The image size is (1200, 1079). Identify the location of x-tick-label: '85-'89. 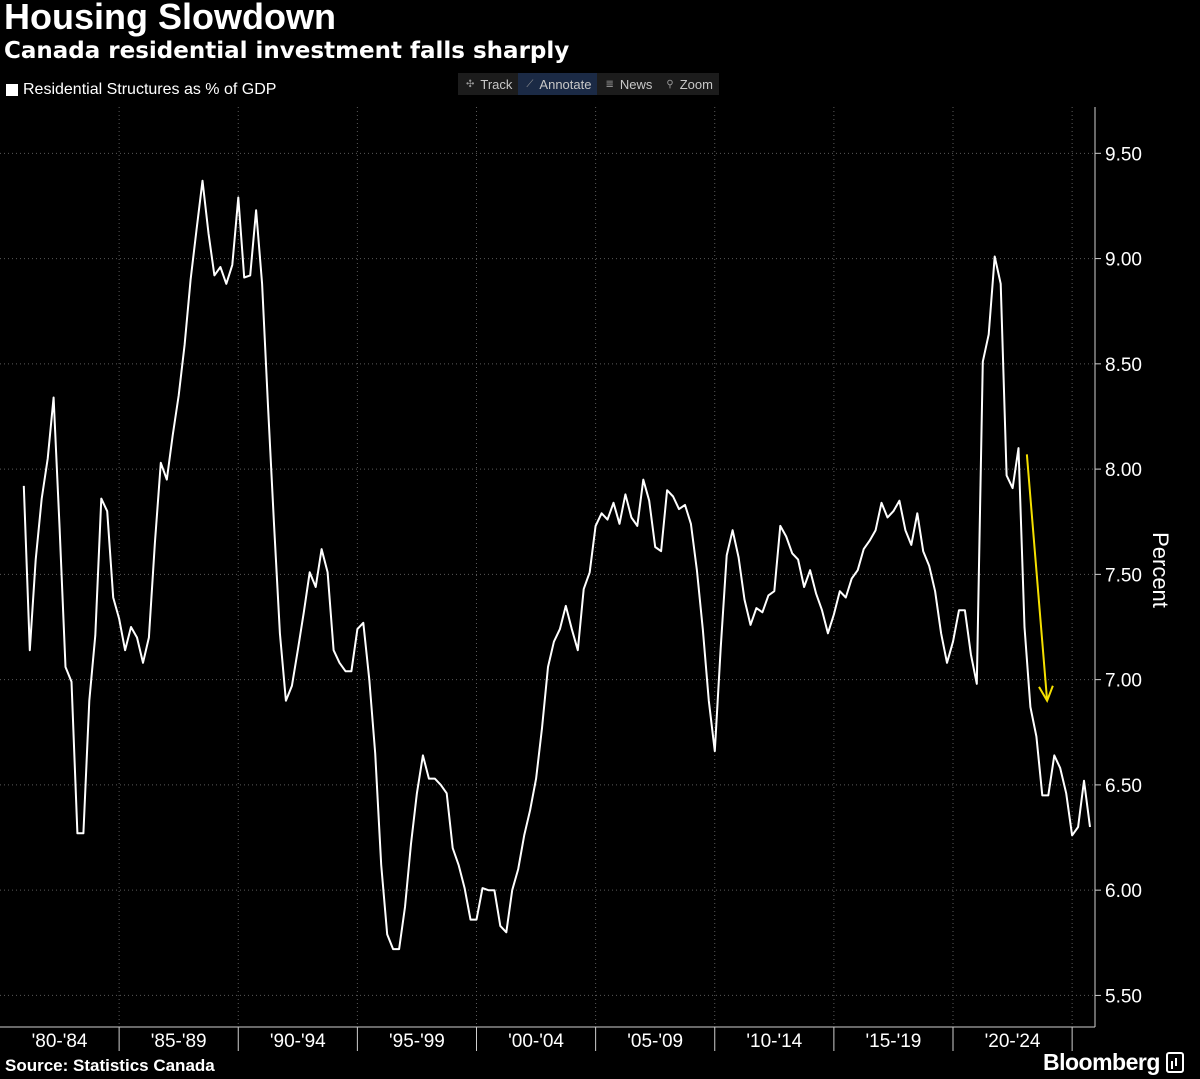
(179, 1041).